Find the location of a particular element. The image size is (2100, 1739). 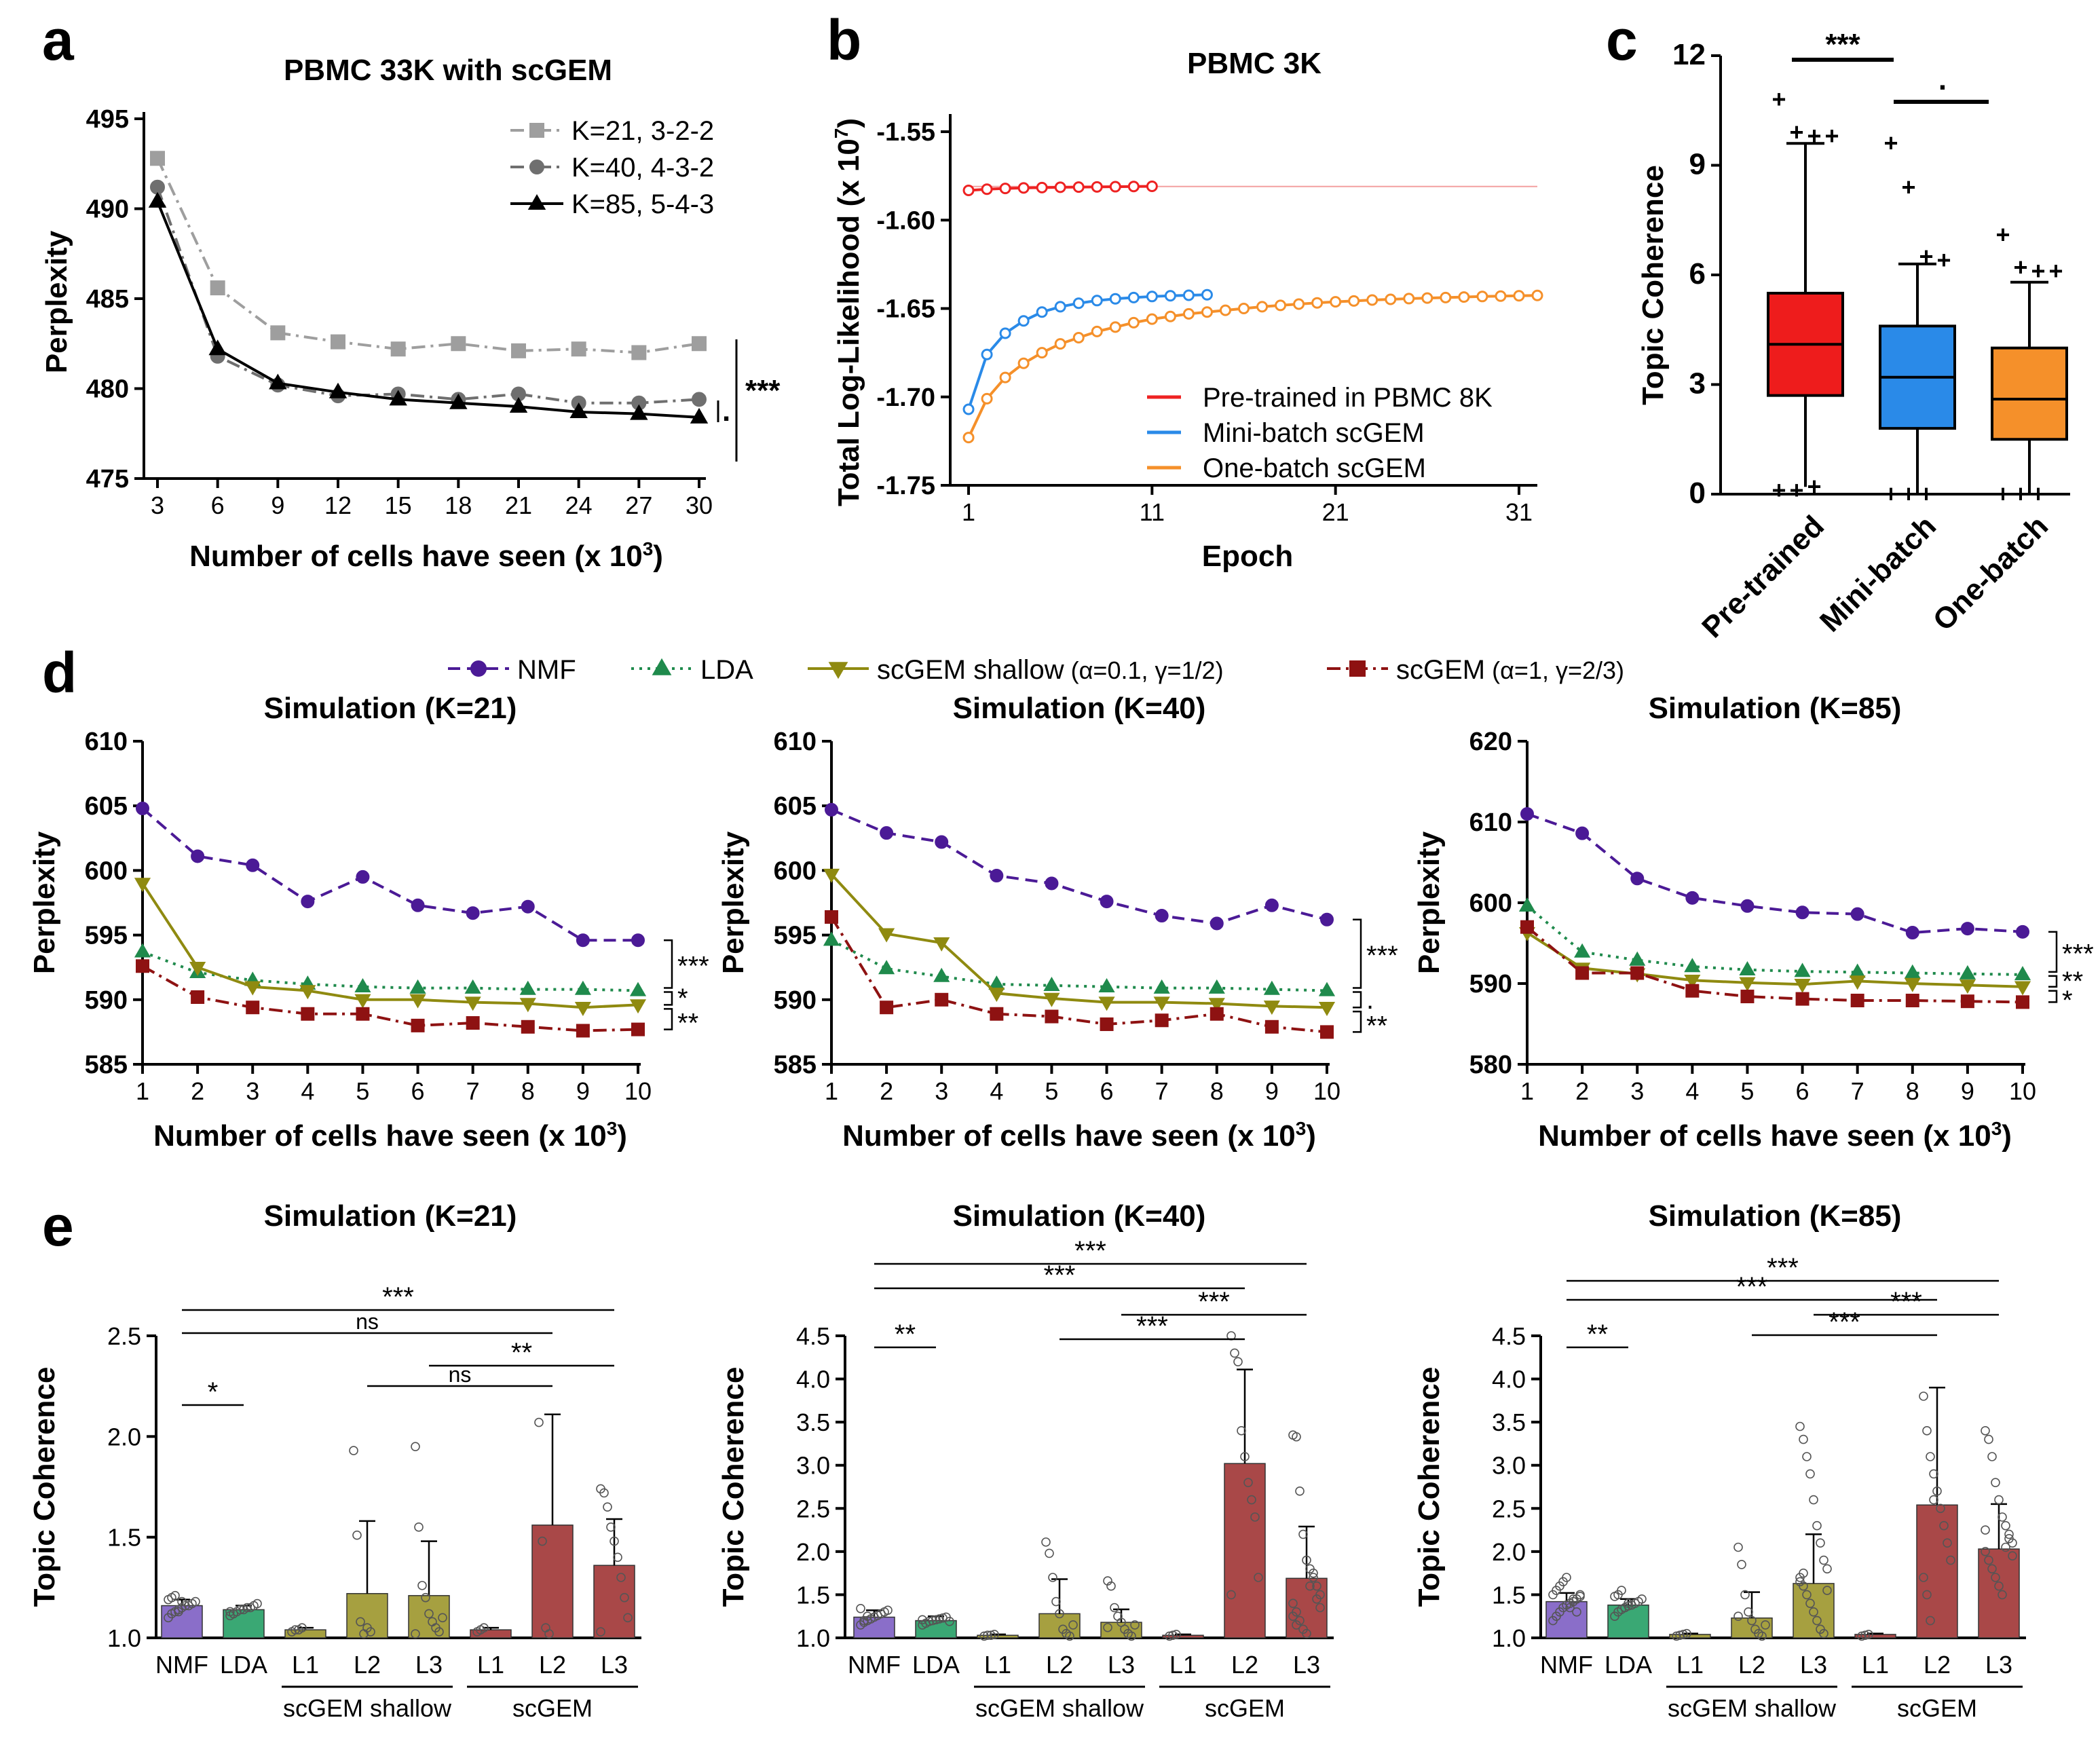

d3-point-nmf is located at coordinates (1638, 879).